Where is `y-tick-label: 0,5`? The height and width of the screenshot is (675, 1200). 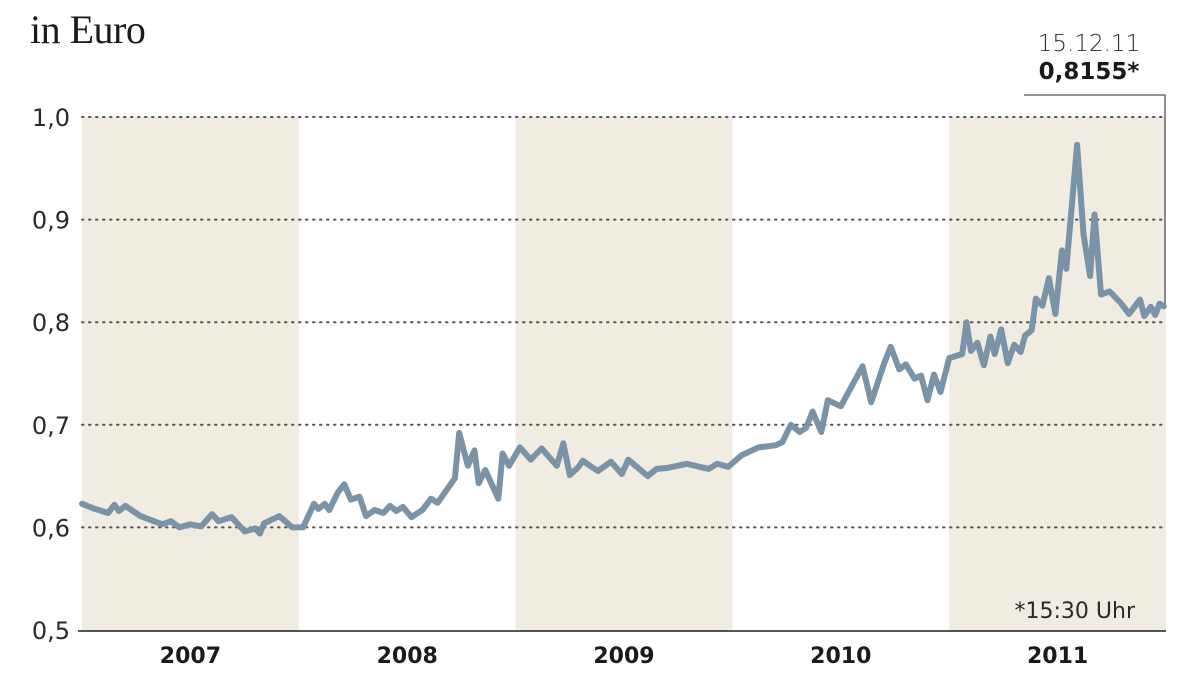
y-tick-label: 0,5 is located at coordinates (51, 631).